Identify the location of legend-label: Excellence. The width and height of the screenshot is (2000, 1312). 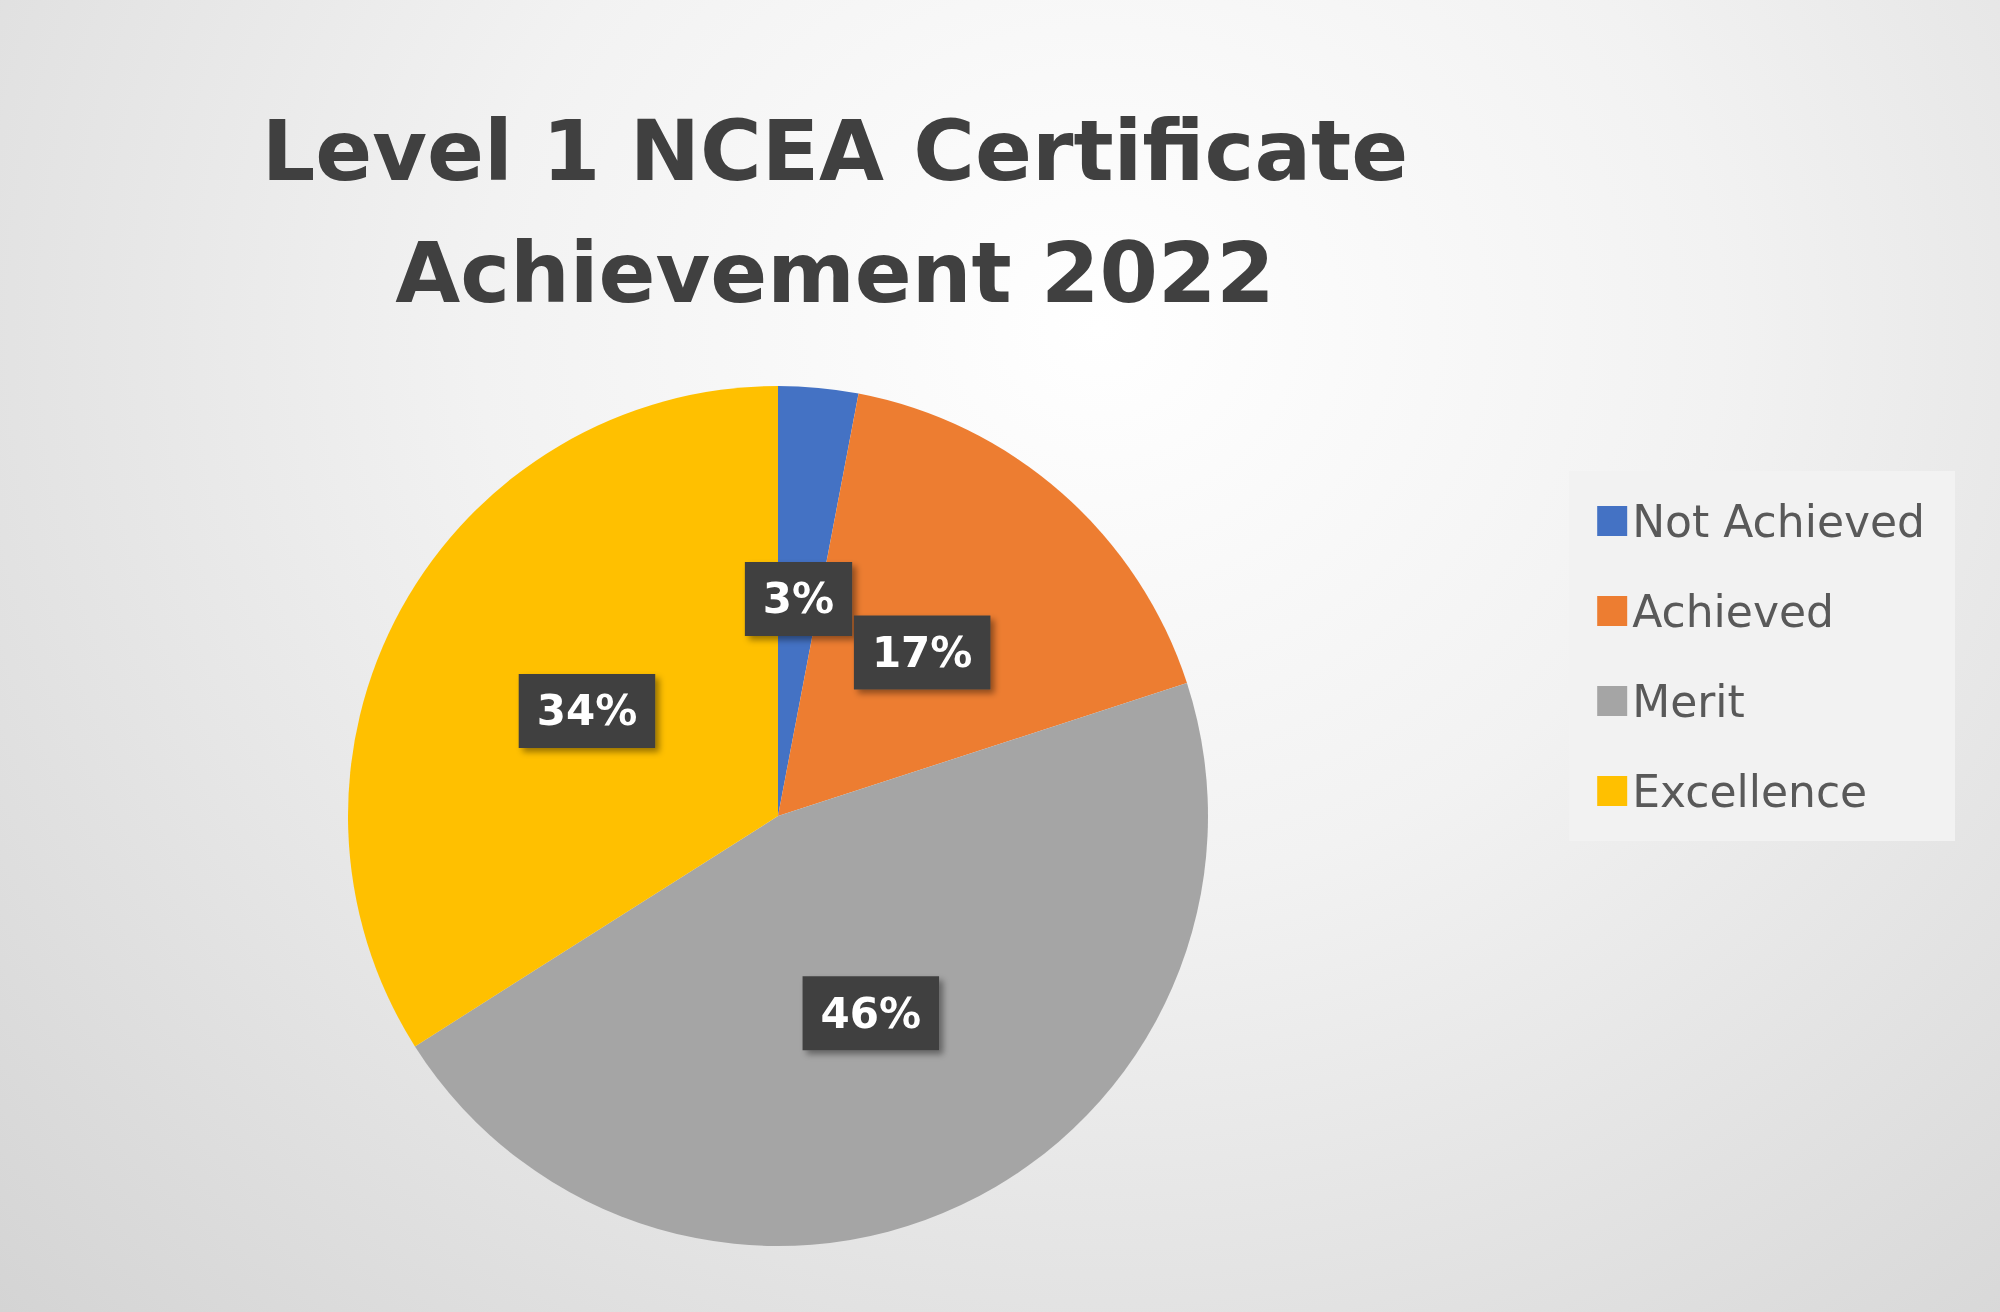
(1750, 791).